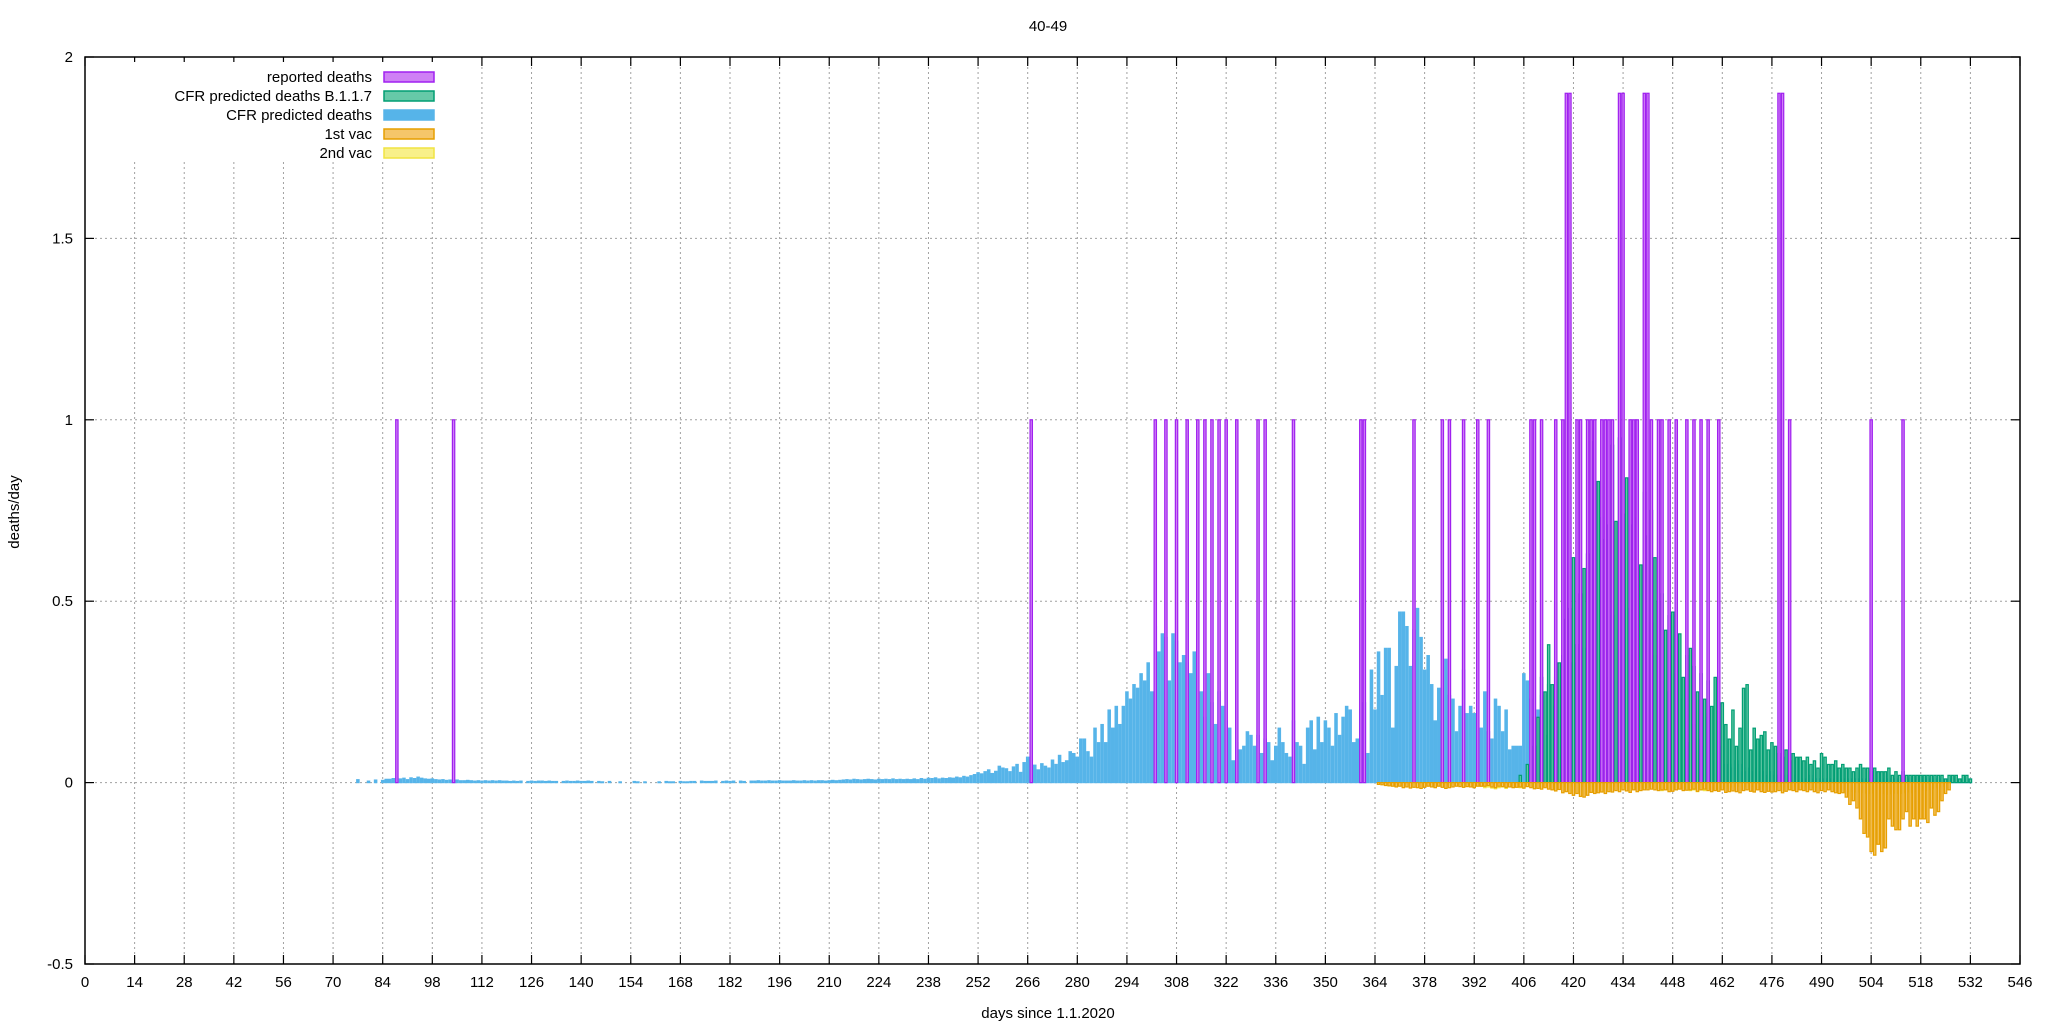 The height and width of the screenshot is (1029, 2048). What do you see at coordinates (60, 964) in the screenshot?
I see `y-tick-label: -0.5` at bounding box center [60, 964].